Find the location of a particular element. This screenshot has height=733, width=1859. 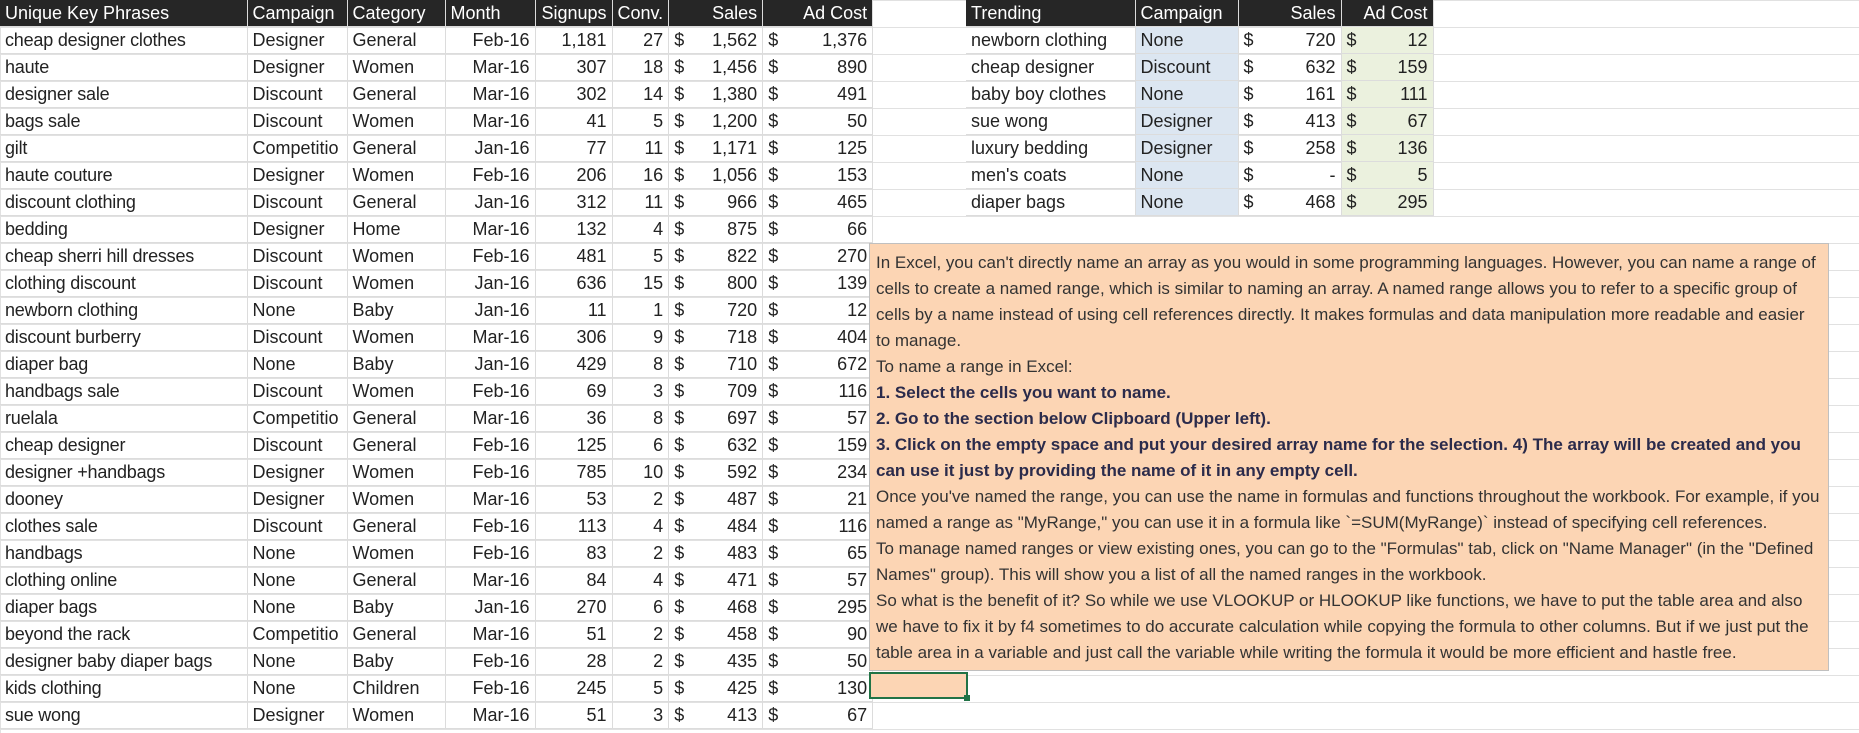

cell-sales: $484 is located at coordinates (716, 526).